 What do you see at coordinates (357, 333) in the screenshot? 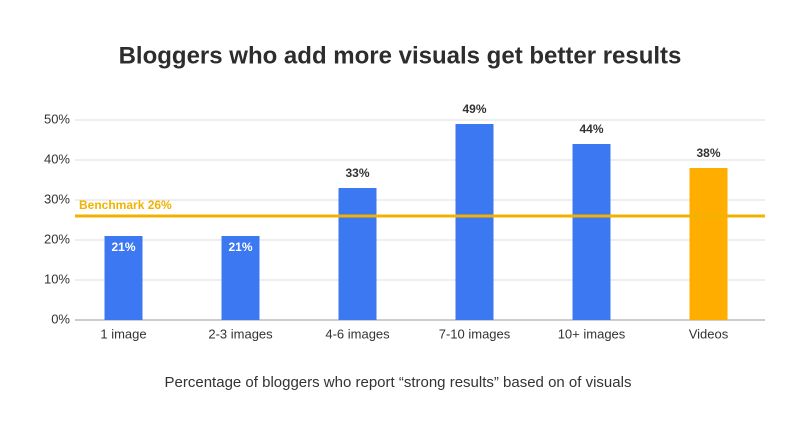
I see `x-tick-label: 4-6 images` at bounding box center [357, 333].